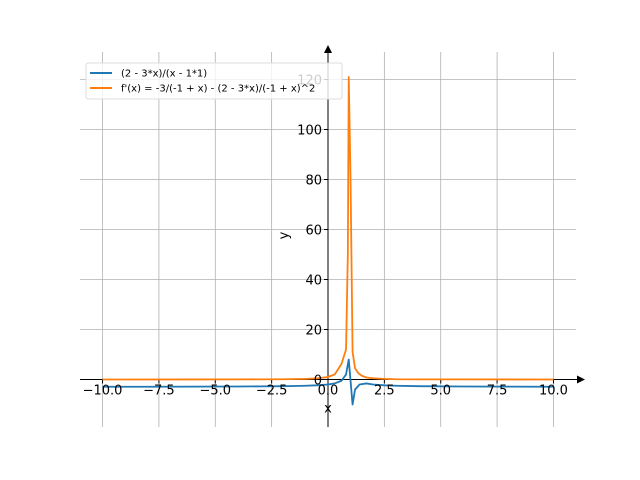  I want to click on y-tick-label: 80, so click(313, 181).